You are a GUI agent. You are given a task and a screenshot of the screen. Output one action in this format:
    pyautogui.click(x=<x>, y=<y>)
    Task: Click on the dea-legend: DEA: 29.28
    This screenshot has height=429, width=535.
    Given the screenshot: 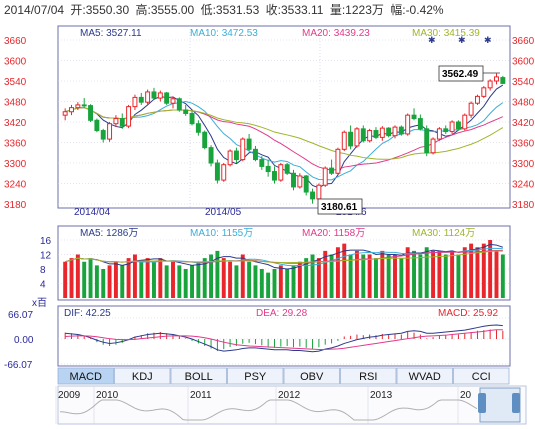 What is the action you would take?
    pyautogui.click(x=282, y=313)
    